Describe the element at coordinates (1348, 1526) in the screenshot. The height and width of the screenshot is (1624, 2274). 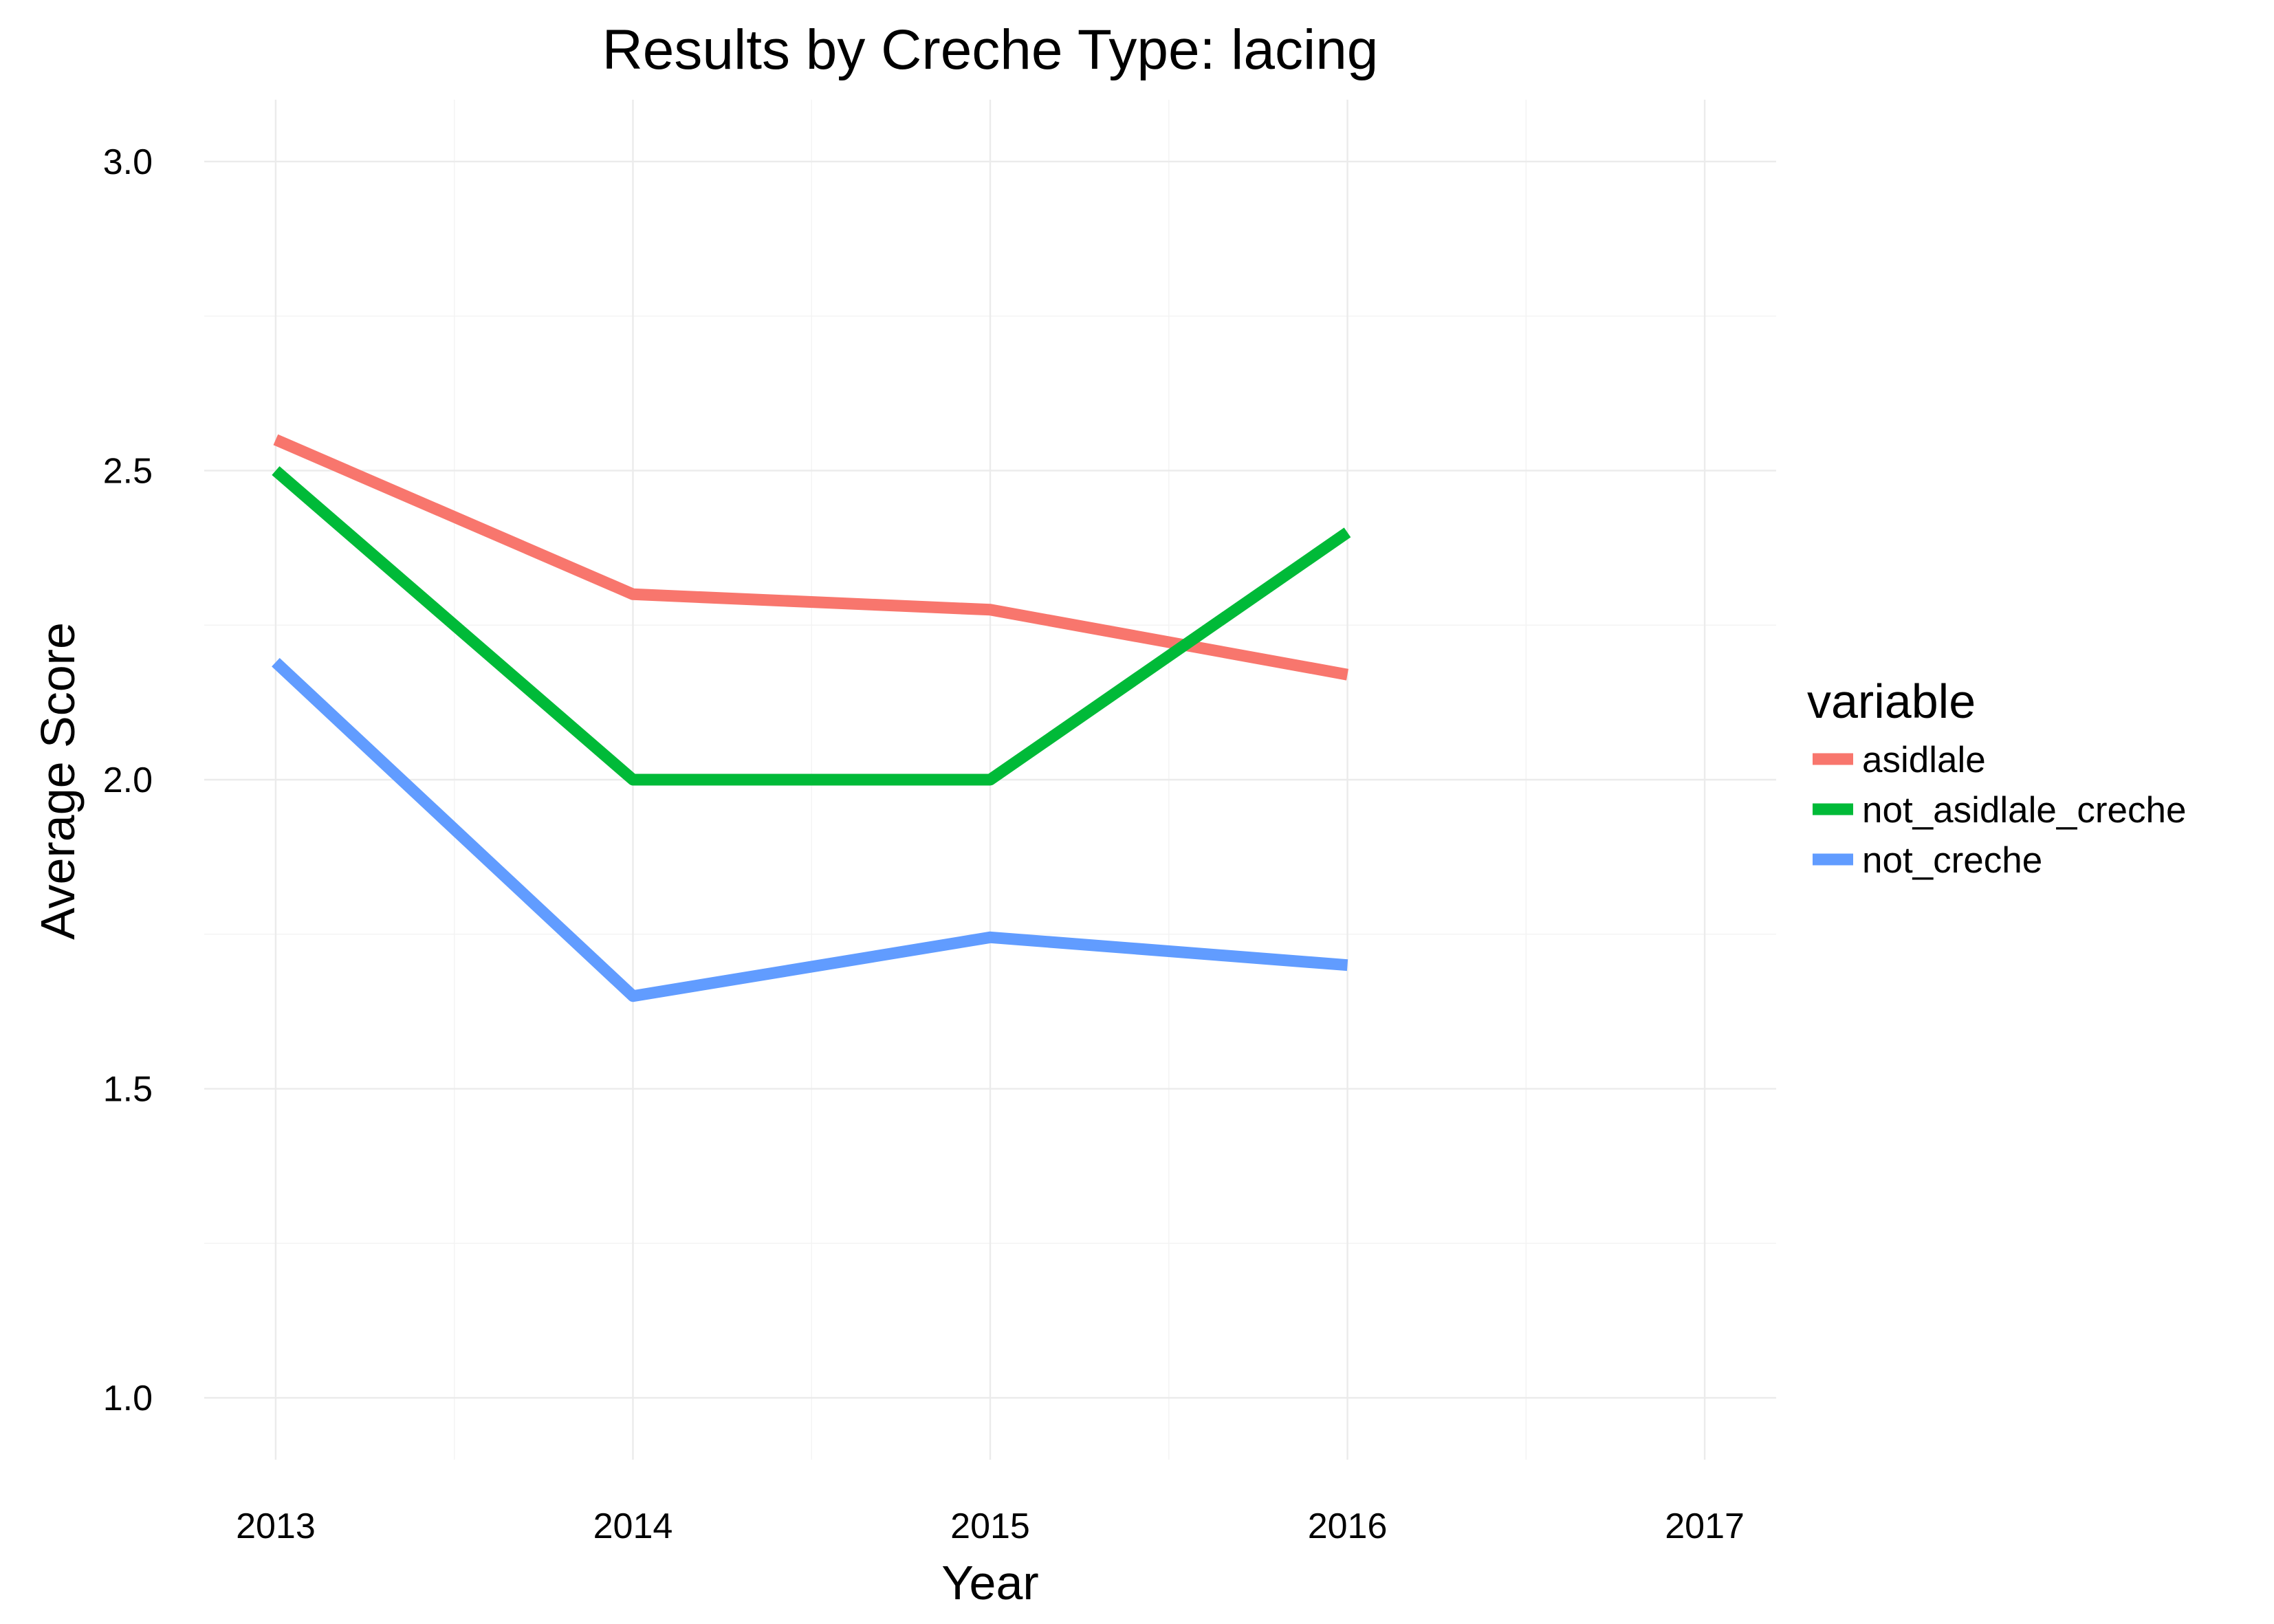
I see `x-tick-label: 2016` at that location.